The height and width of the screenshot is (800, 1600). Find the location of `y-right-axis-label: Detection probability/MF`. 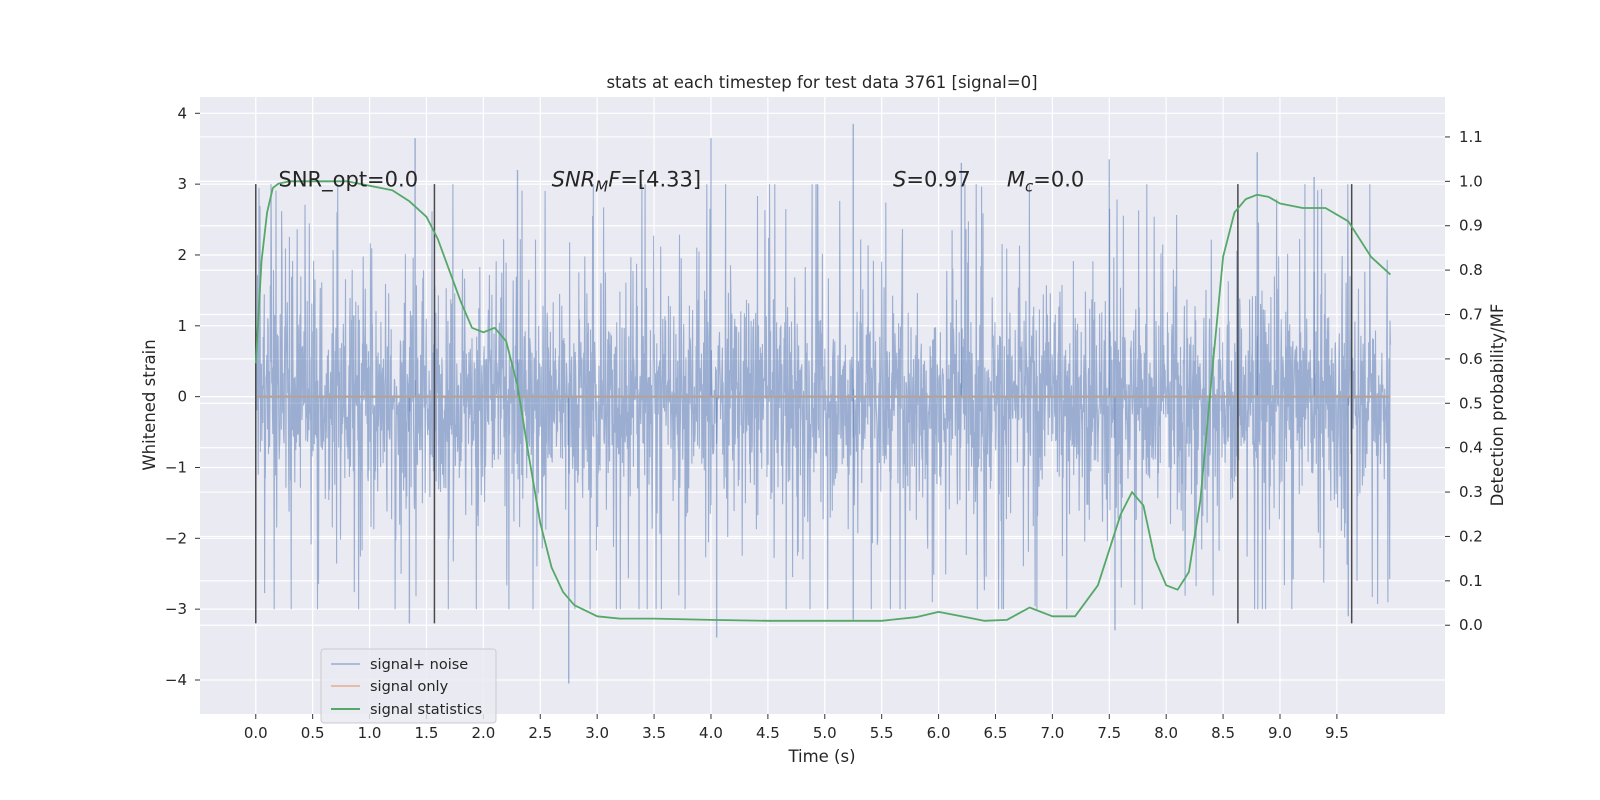

y-right-axis-label: Detection probability/MF is located at coordinates (1497, 405).